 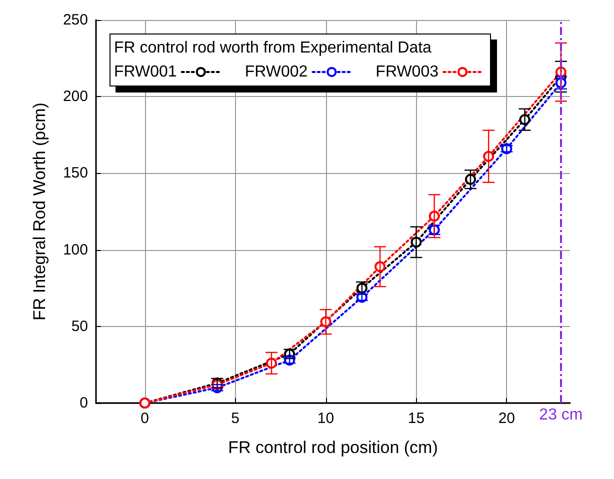 I want to click on x-tick-label: 0, so click(x=145, y=418).